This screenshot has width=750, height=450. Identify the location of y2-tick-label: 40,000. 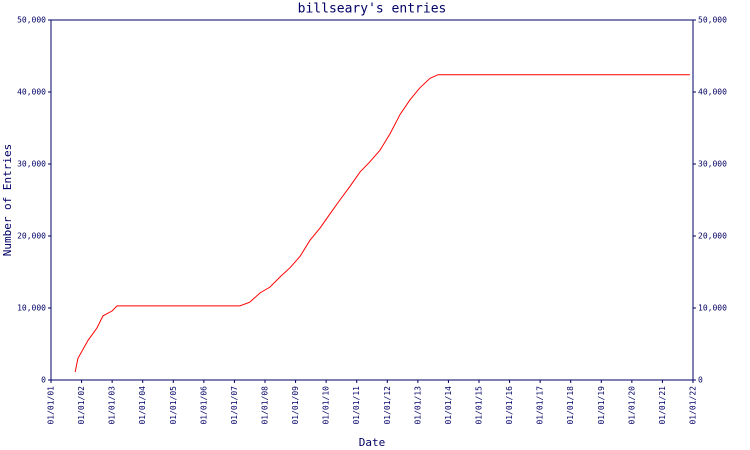
(712, 92).